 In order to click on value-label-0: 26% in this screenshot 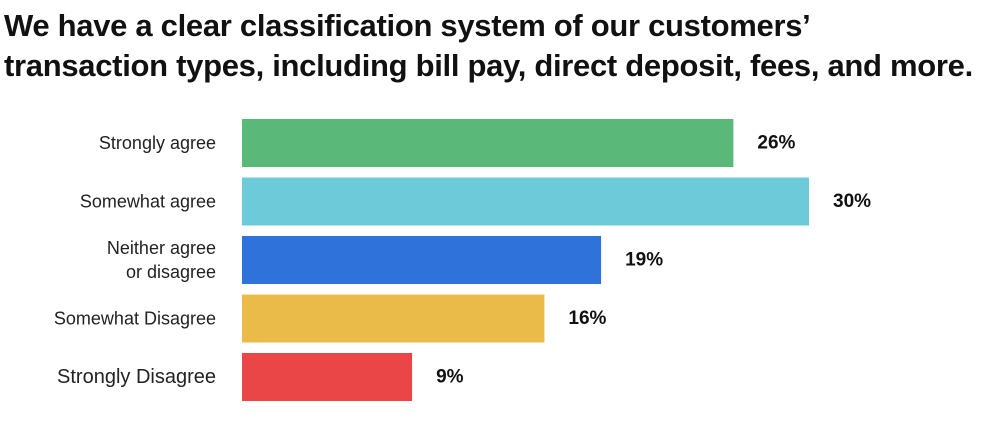, I will do `click(776, 143)`.